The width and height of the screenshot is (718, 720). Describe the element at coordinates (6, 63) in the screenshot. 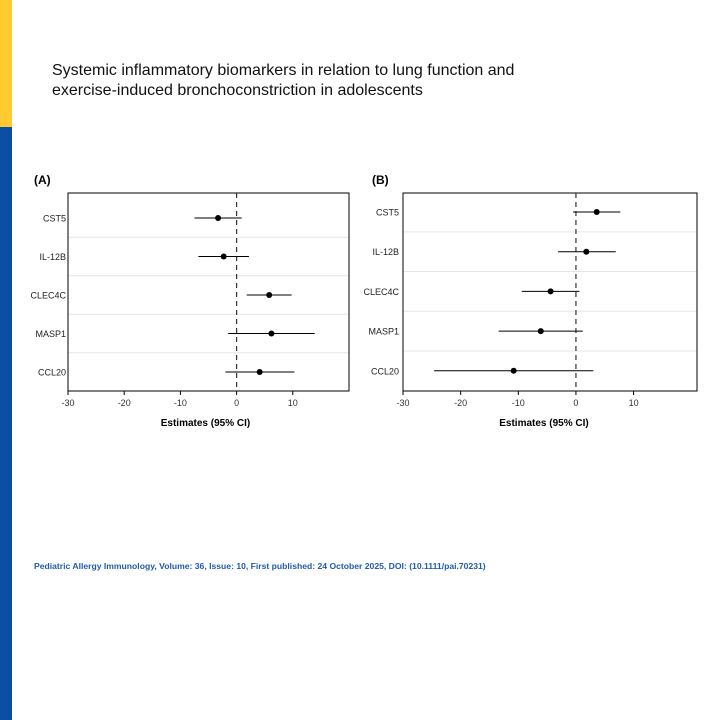

I see `accent-bar-yellow` at that location.